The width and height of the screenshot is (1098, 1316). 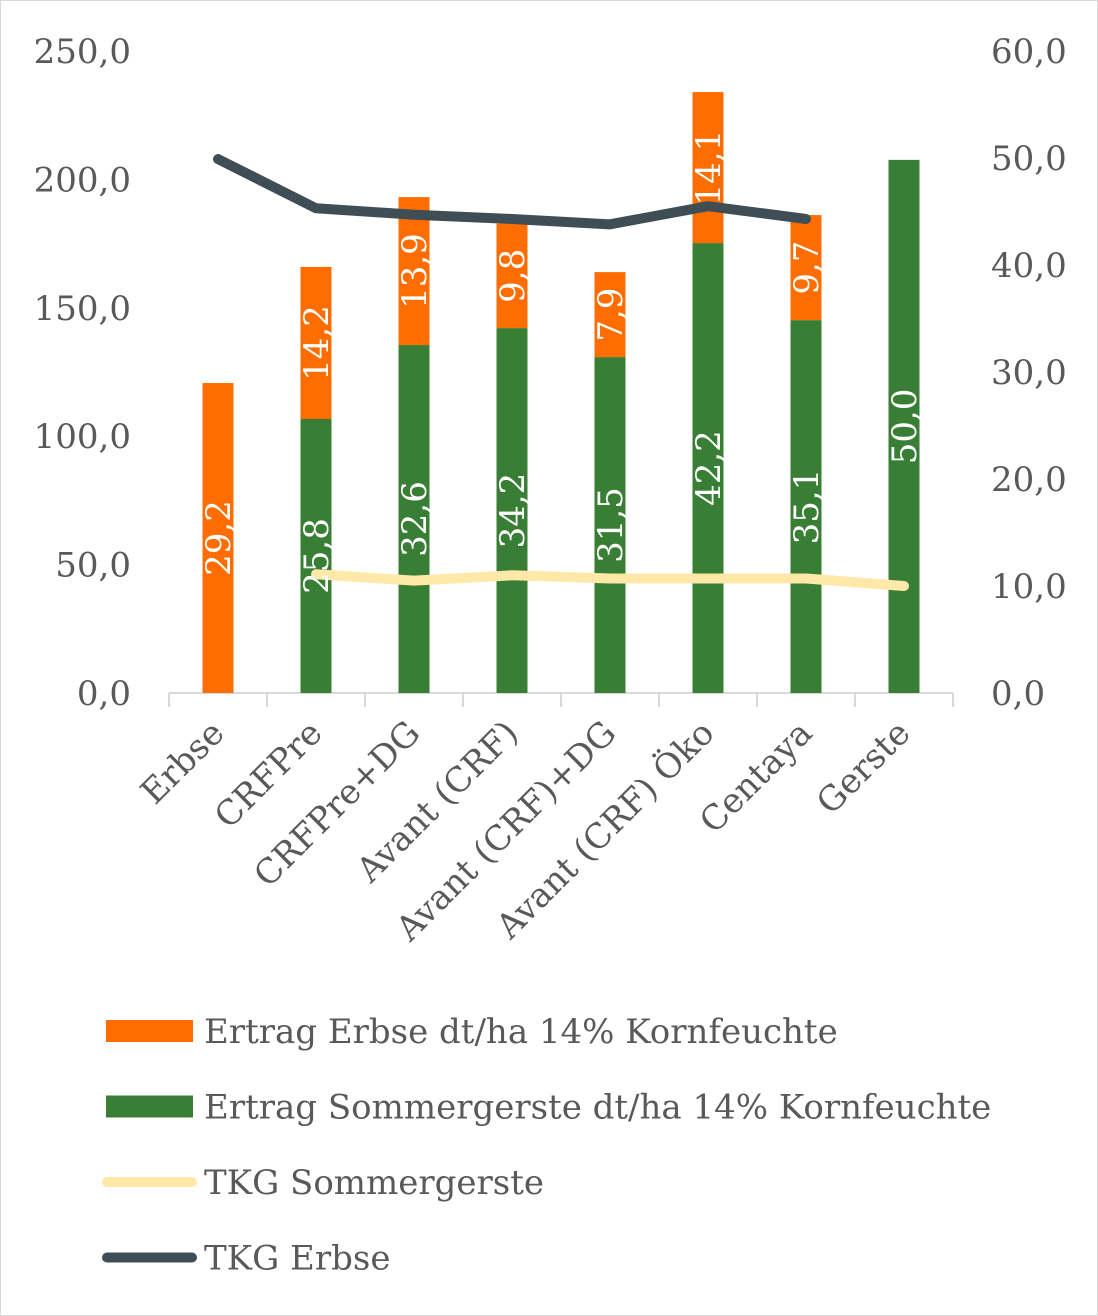 What do you see at coordinates (1029, 159) in the screenshot?
I see `right-axis-tick-label: 50,0` at bounding box center [1029, 159].